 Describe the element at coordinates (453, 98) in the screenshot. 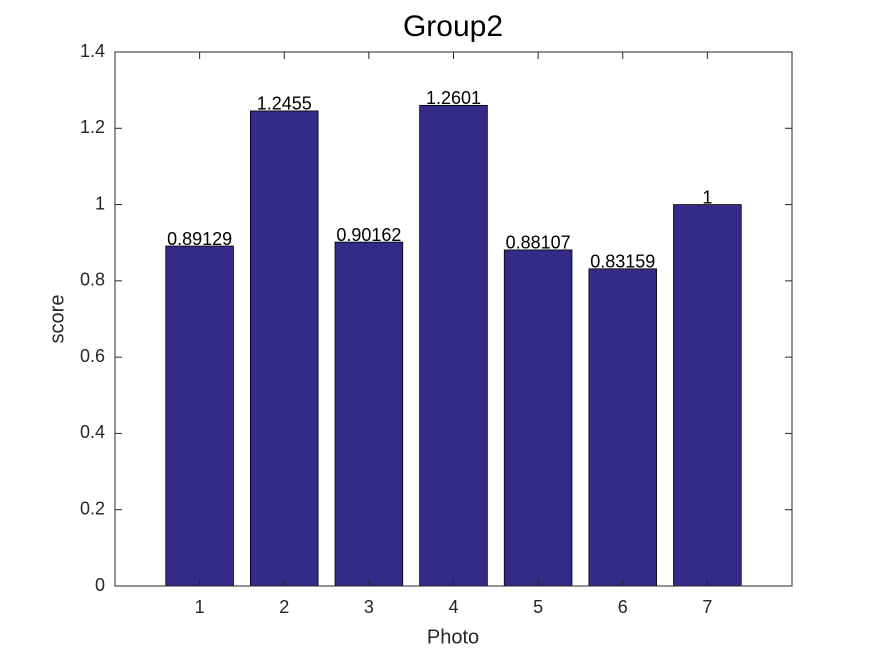

I see `data-label: 1.2601` at that location.